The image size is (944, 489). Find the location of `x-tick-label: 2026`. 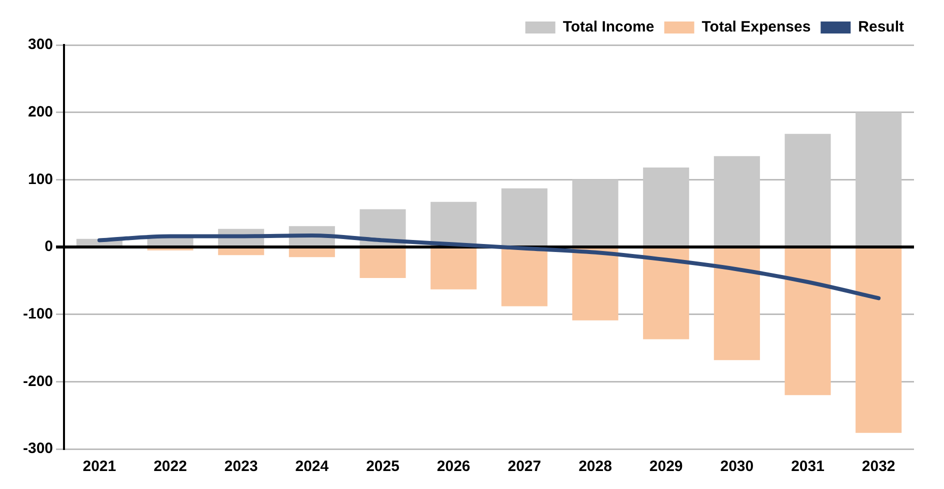

x-tick-label: 2026 is located at coordinates (453, 467).